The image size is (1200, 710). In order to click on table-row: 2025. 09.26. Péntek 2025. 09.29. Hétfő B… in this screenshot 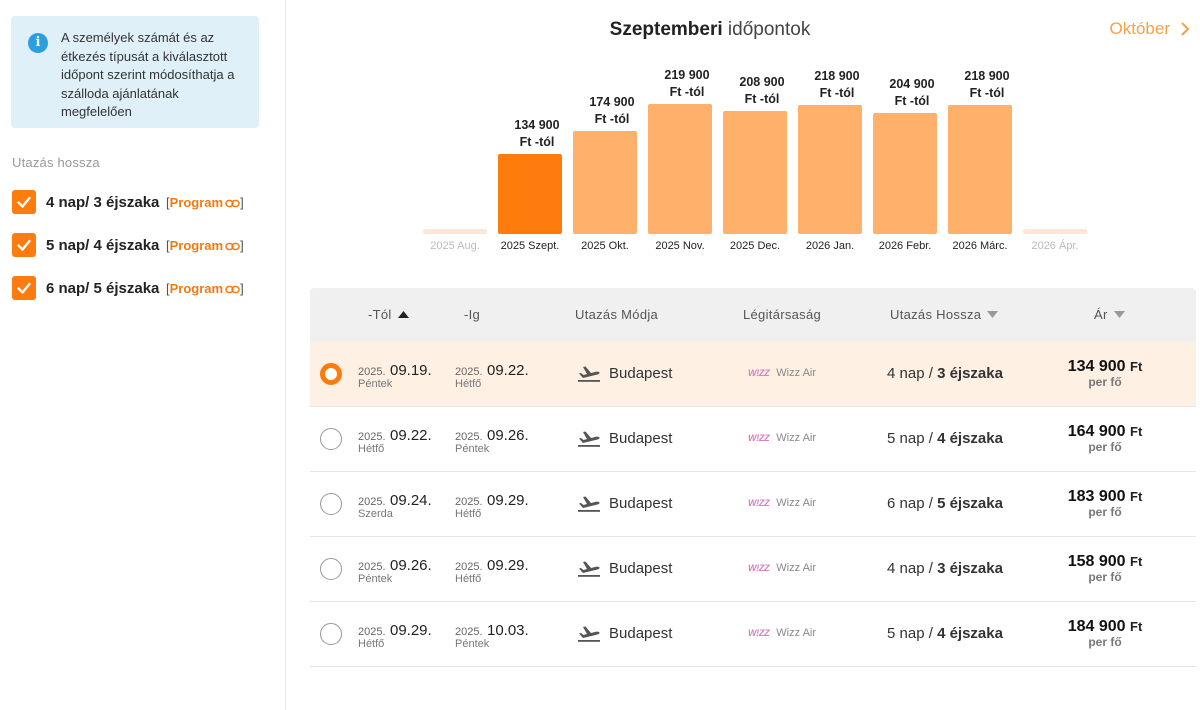, I will do `click(753, 569)`.